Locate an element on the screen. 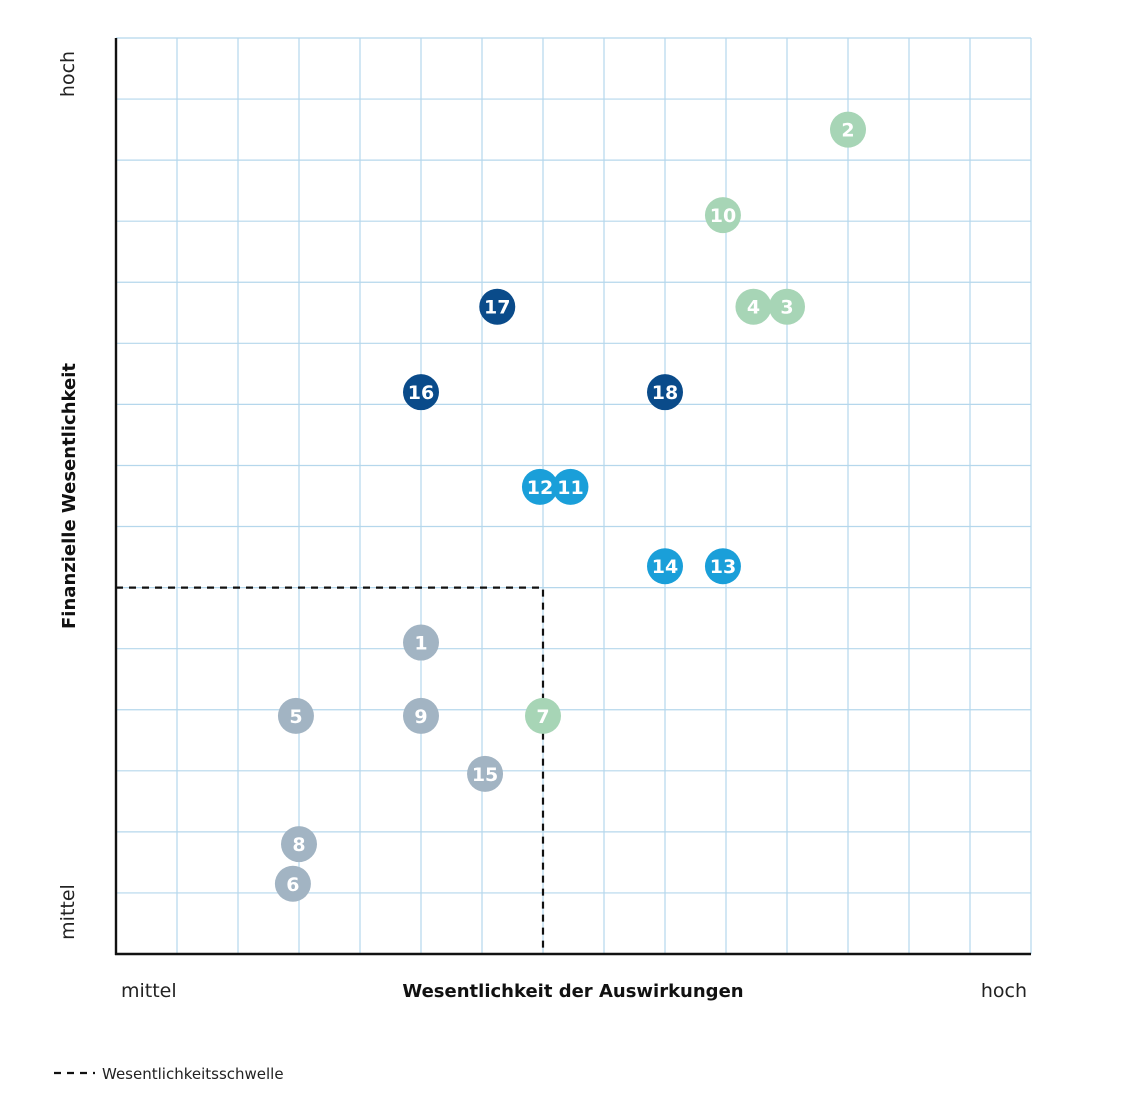  data-point-label: 16 is located at coordinates (421, 393).